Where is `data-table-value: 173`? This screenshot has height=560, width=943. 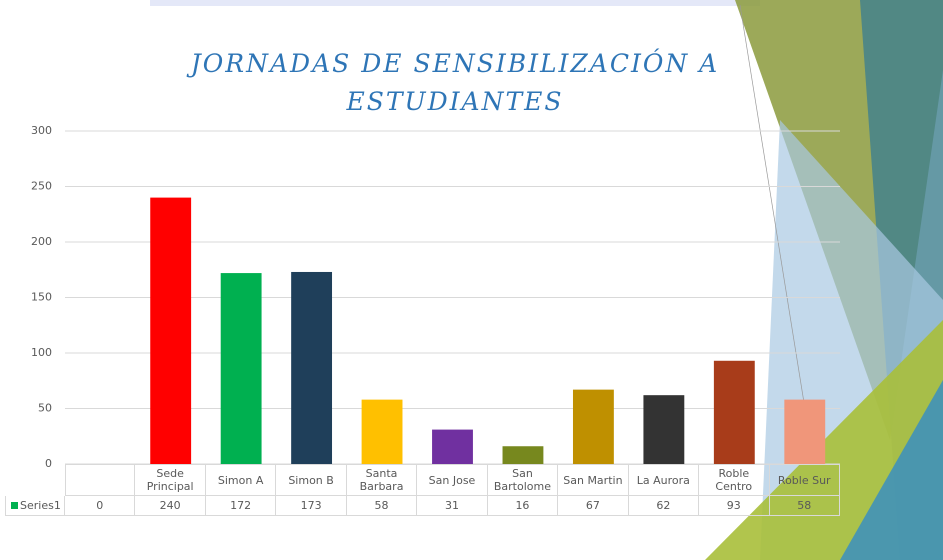 data-table-value: 173 is located at coordinates (311, 506).